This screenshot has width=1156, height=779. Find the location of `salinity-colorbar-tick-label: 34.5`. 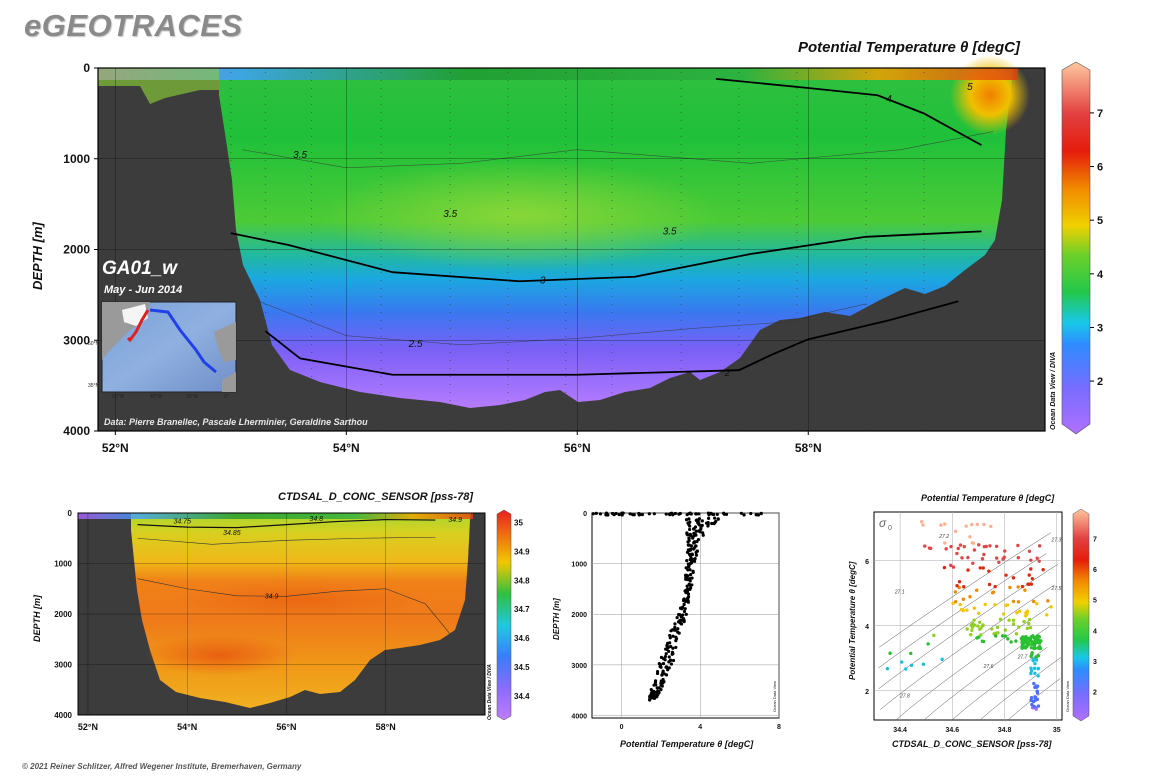

salinity-colorbar-tick-label: 34.5 is located at coordinates (522, 667).